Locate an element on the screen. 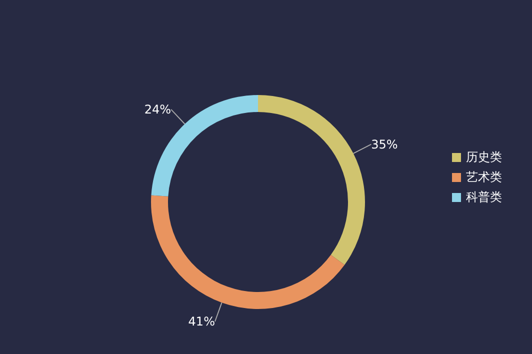 This screenshot has height=354, width=532. data-label: 24% is located at coordinates (158, 109).